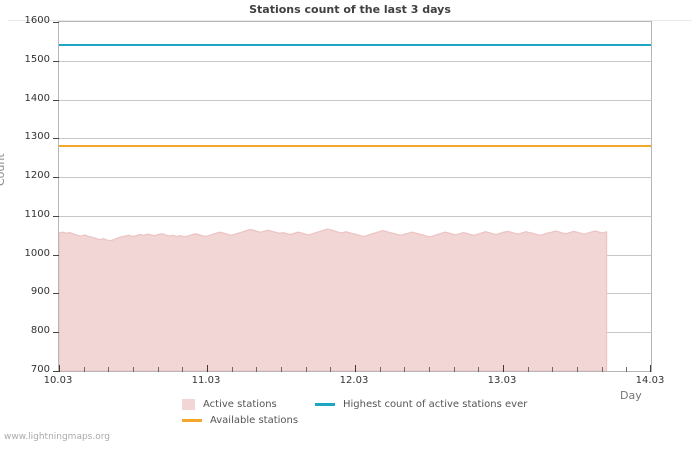 Image resolution: width=700 pixels, height=450 pixels. Describe the element at coordinates (57, 437) in the screenshot. I see `watermark: www.lightningmaps.org` at that location.